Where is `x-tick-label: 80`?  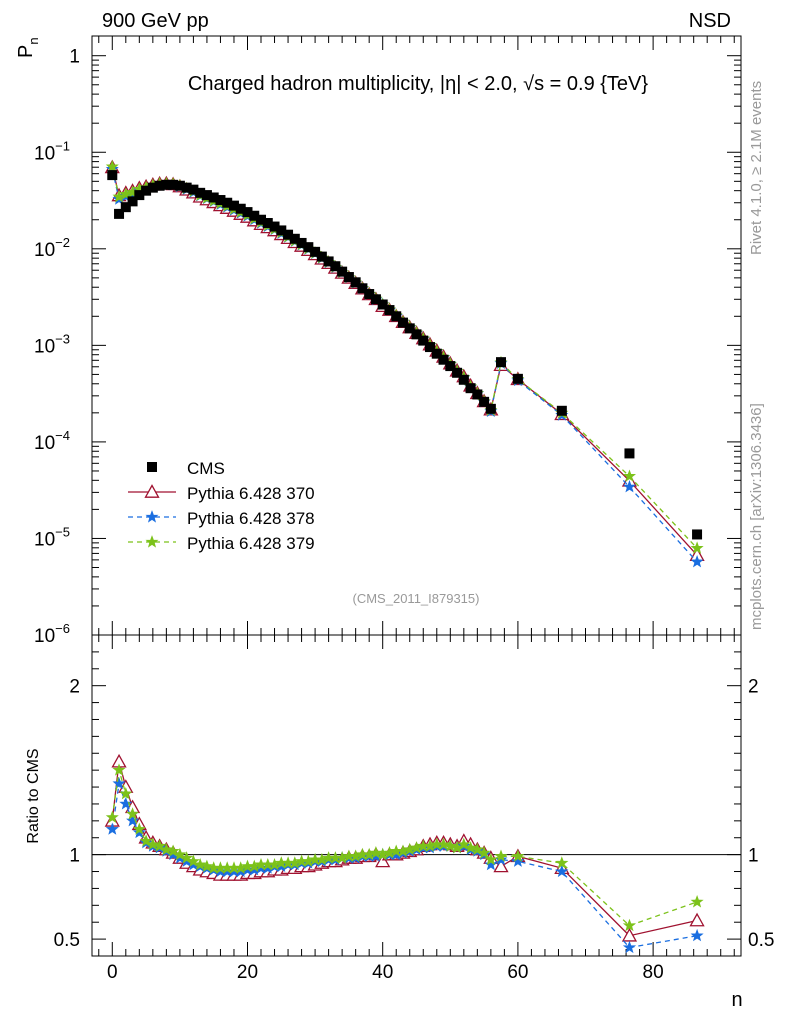
x-tick-label: 80 is located at coordinates (653, 972).